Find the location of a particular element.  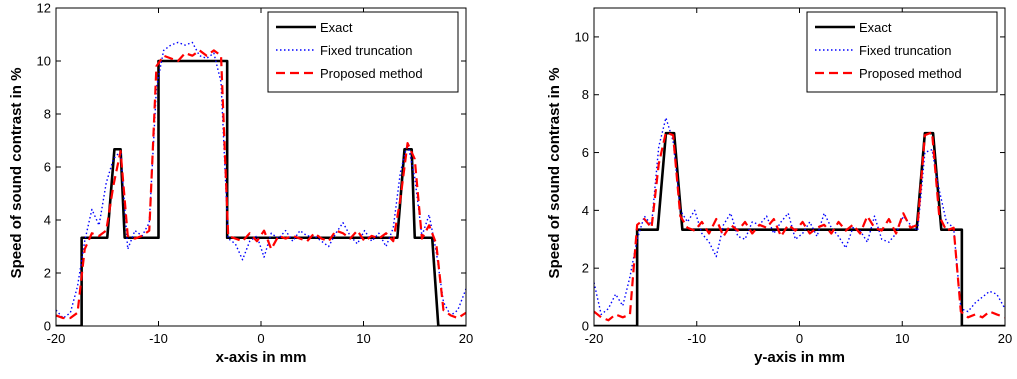

x-axis-title: x-axis in mm is located at coordinates (261, 357).